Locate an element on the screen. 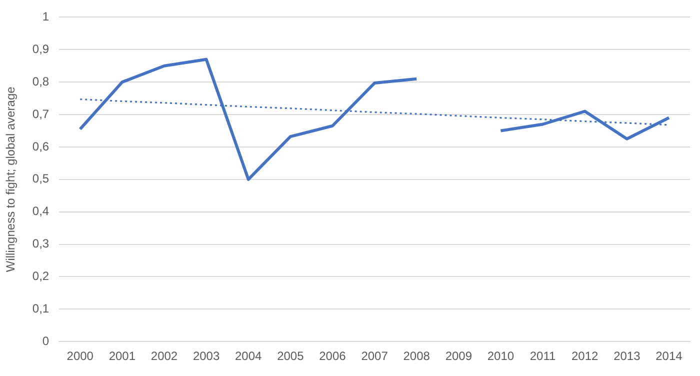  y-tick-label: 0,6 is located at coordinates (41, 146).